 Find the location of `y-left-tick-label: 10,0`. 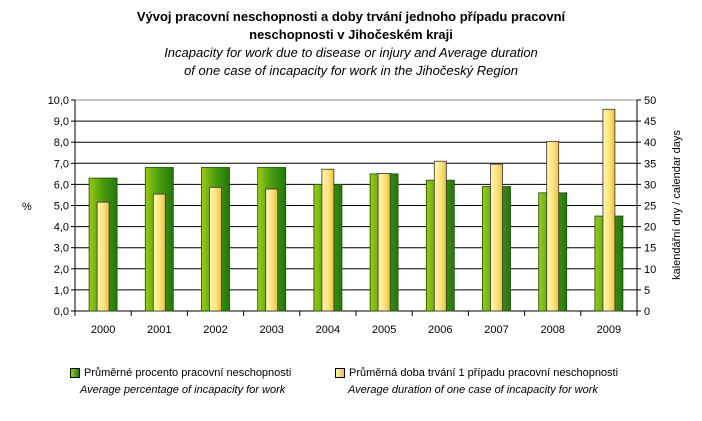

y-left-tick-label: 10,0 is located at coordinates (58, 101).